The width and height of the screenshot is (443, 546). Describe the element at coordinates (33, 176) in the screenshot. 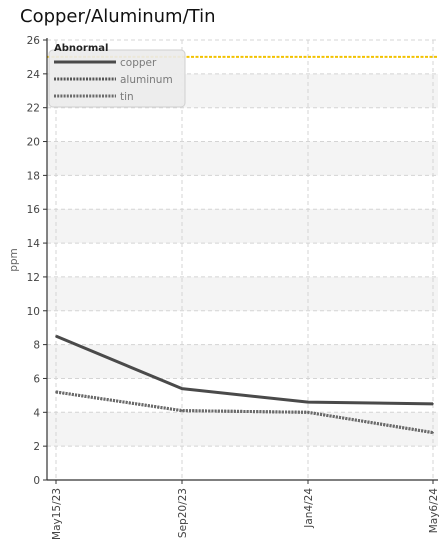

I see `y-tick-label: 18` at that location.